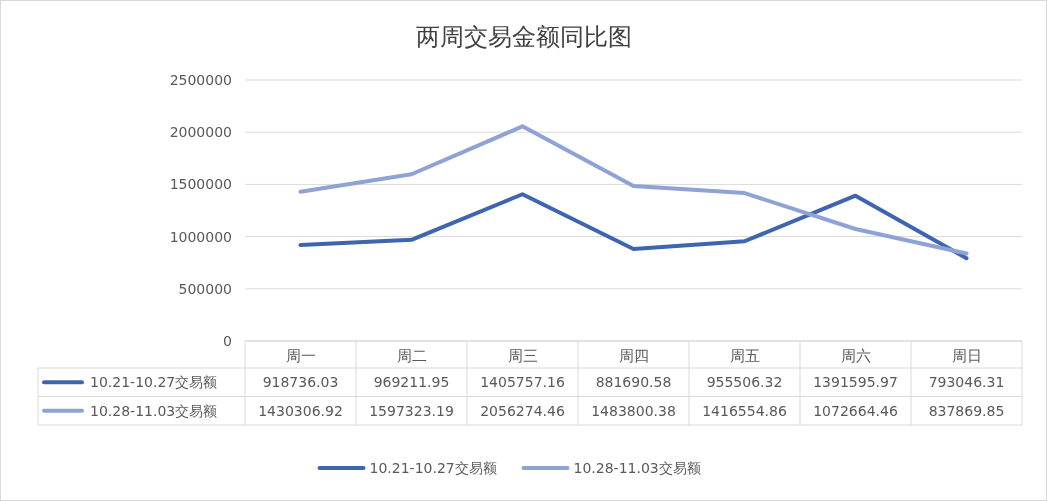 The height and width of the screenshot is (501, 1047). I want to click on y-tick-label: 2000000, so click(200, 132).